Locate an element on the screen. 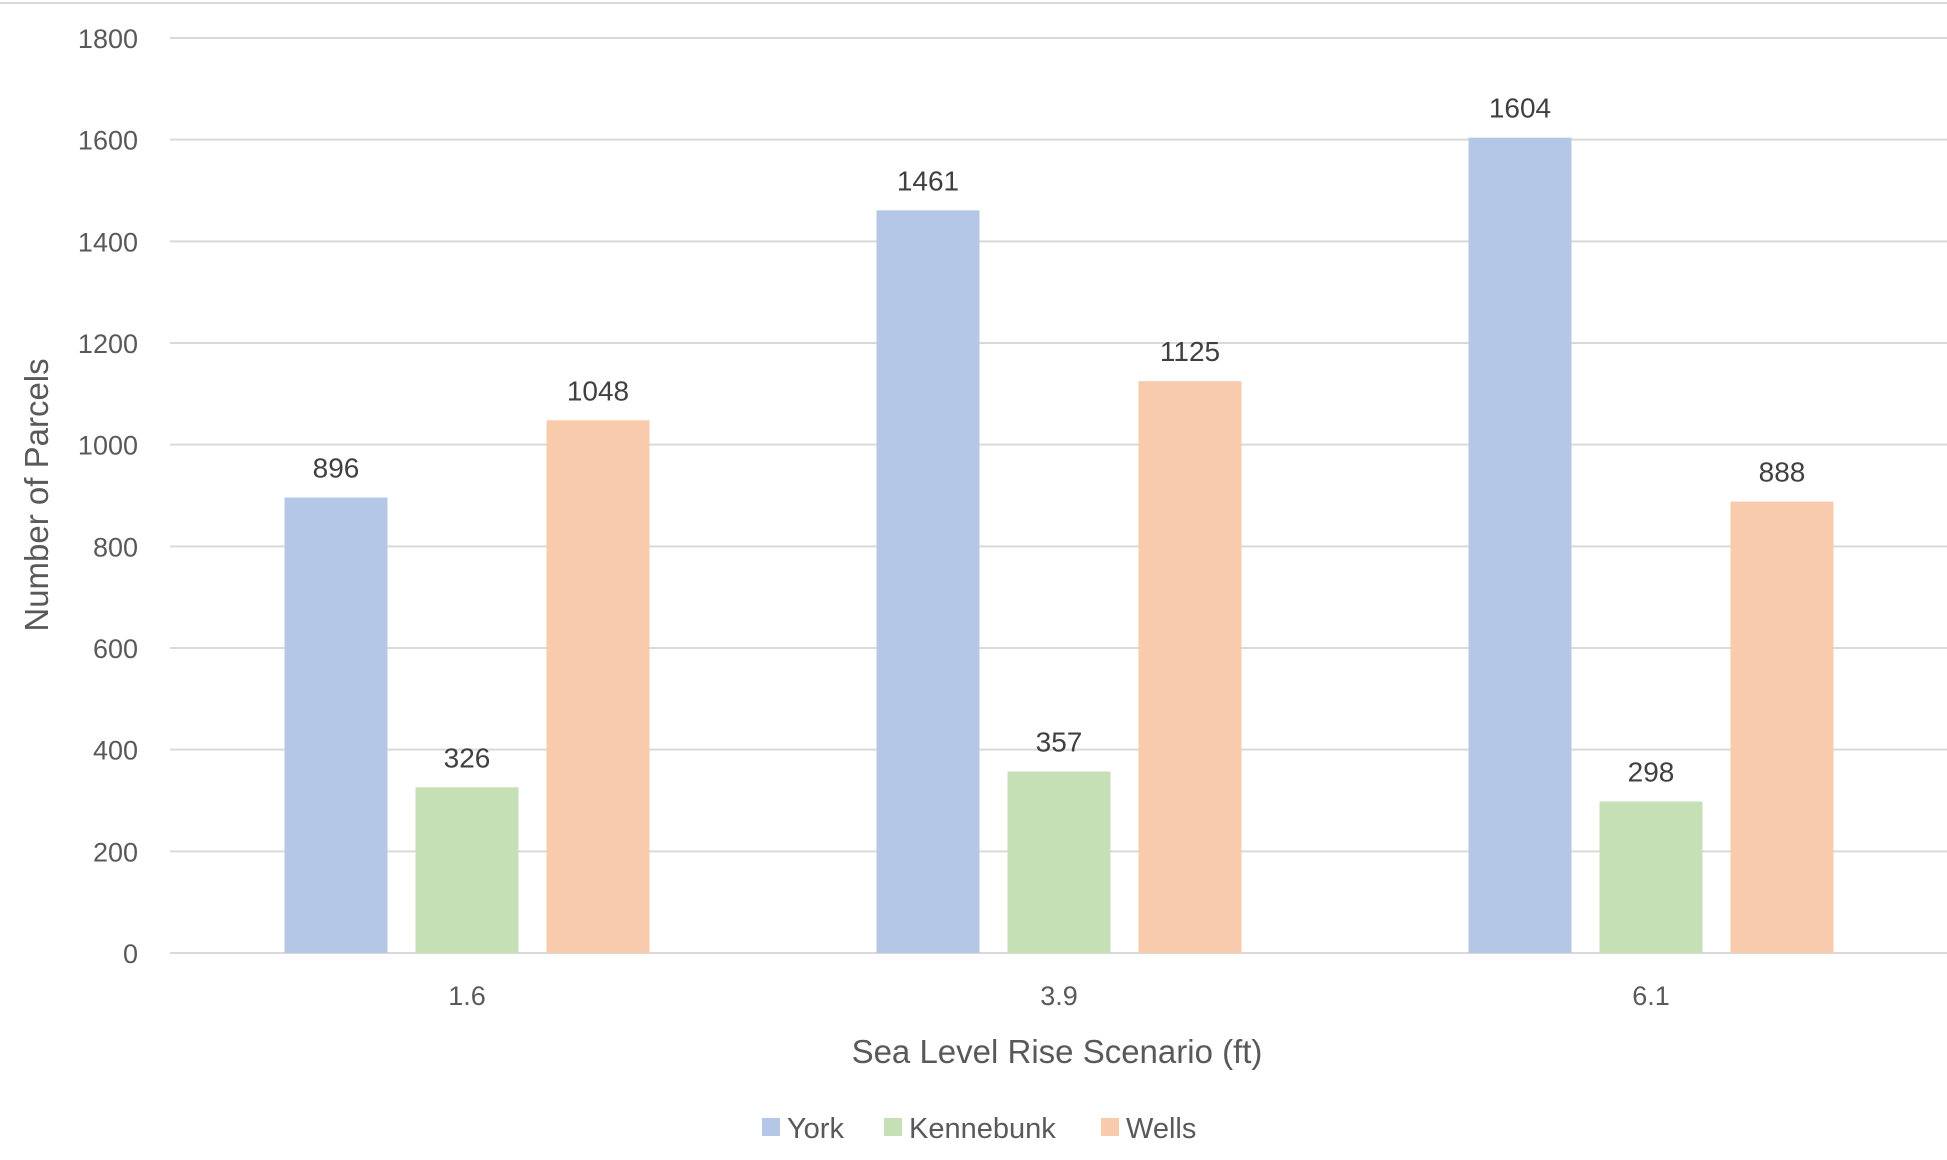 This screenshot has height=1160, width=1947. data-label: 1461 is located at coordinates (928, 180).